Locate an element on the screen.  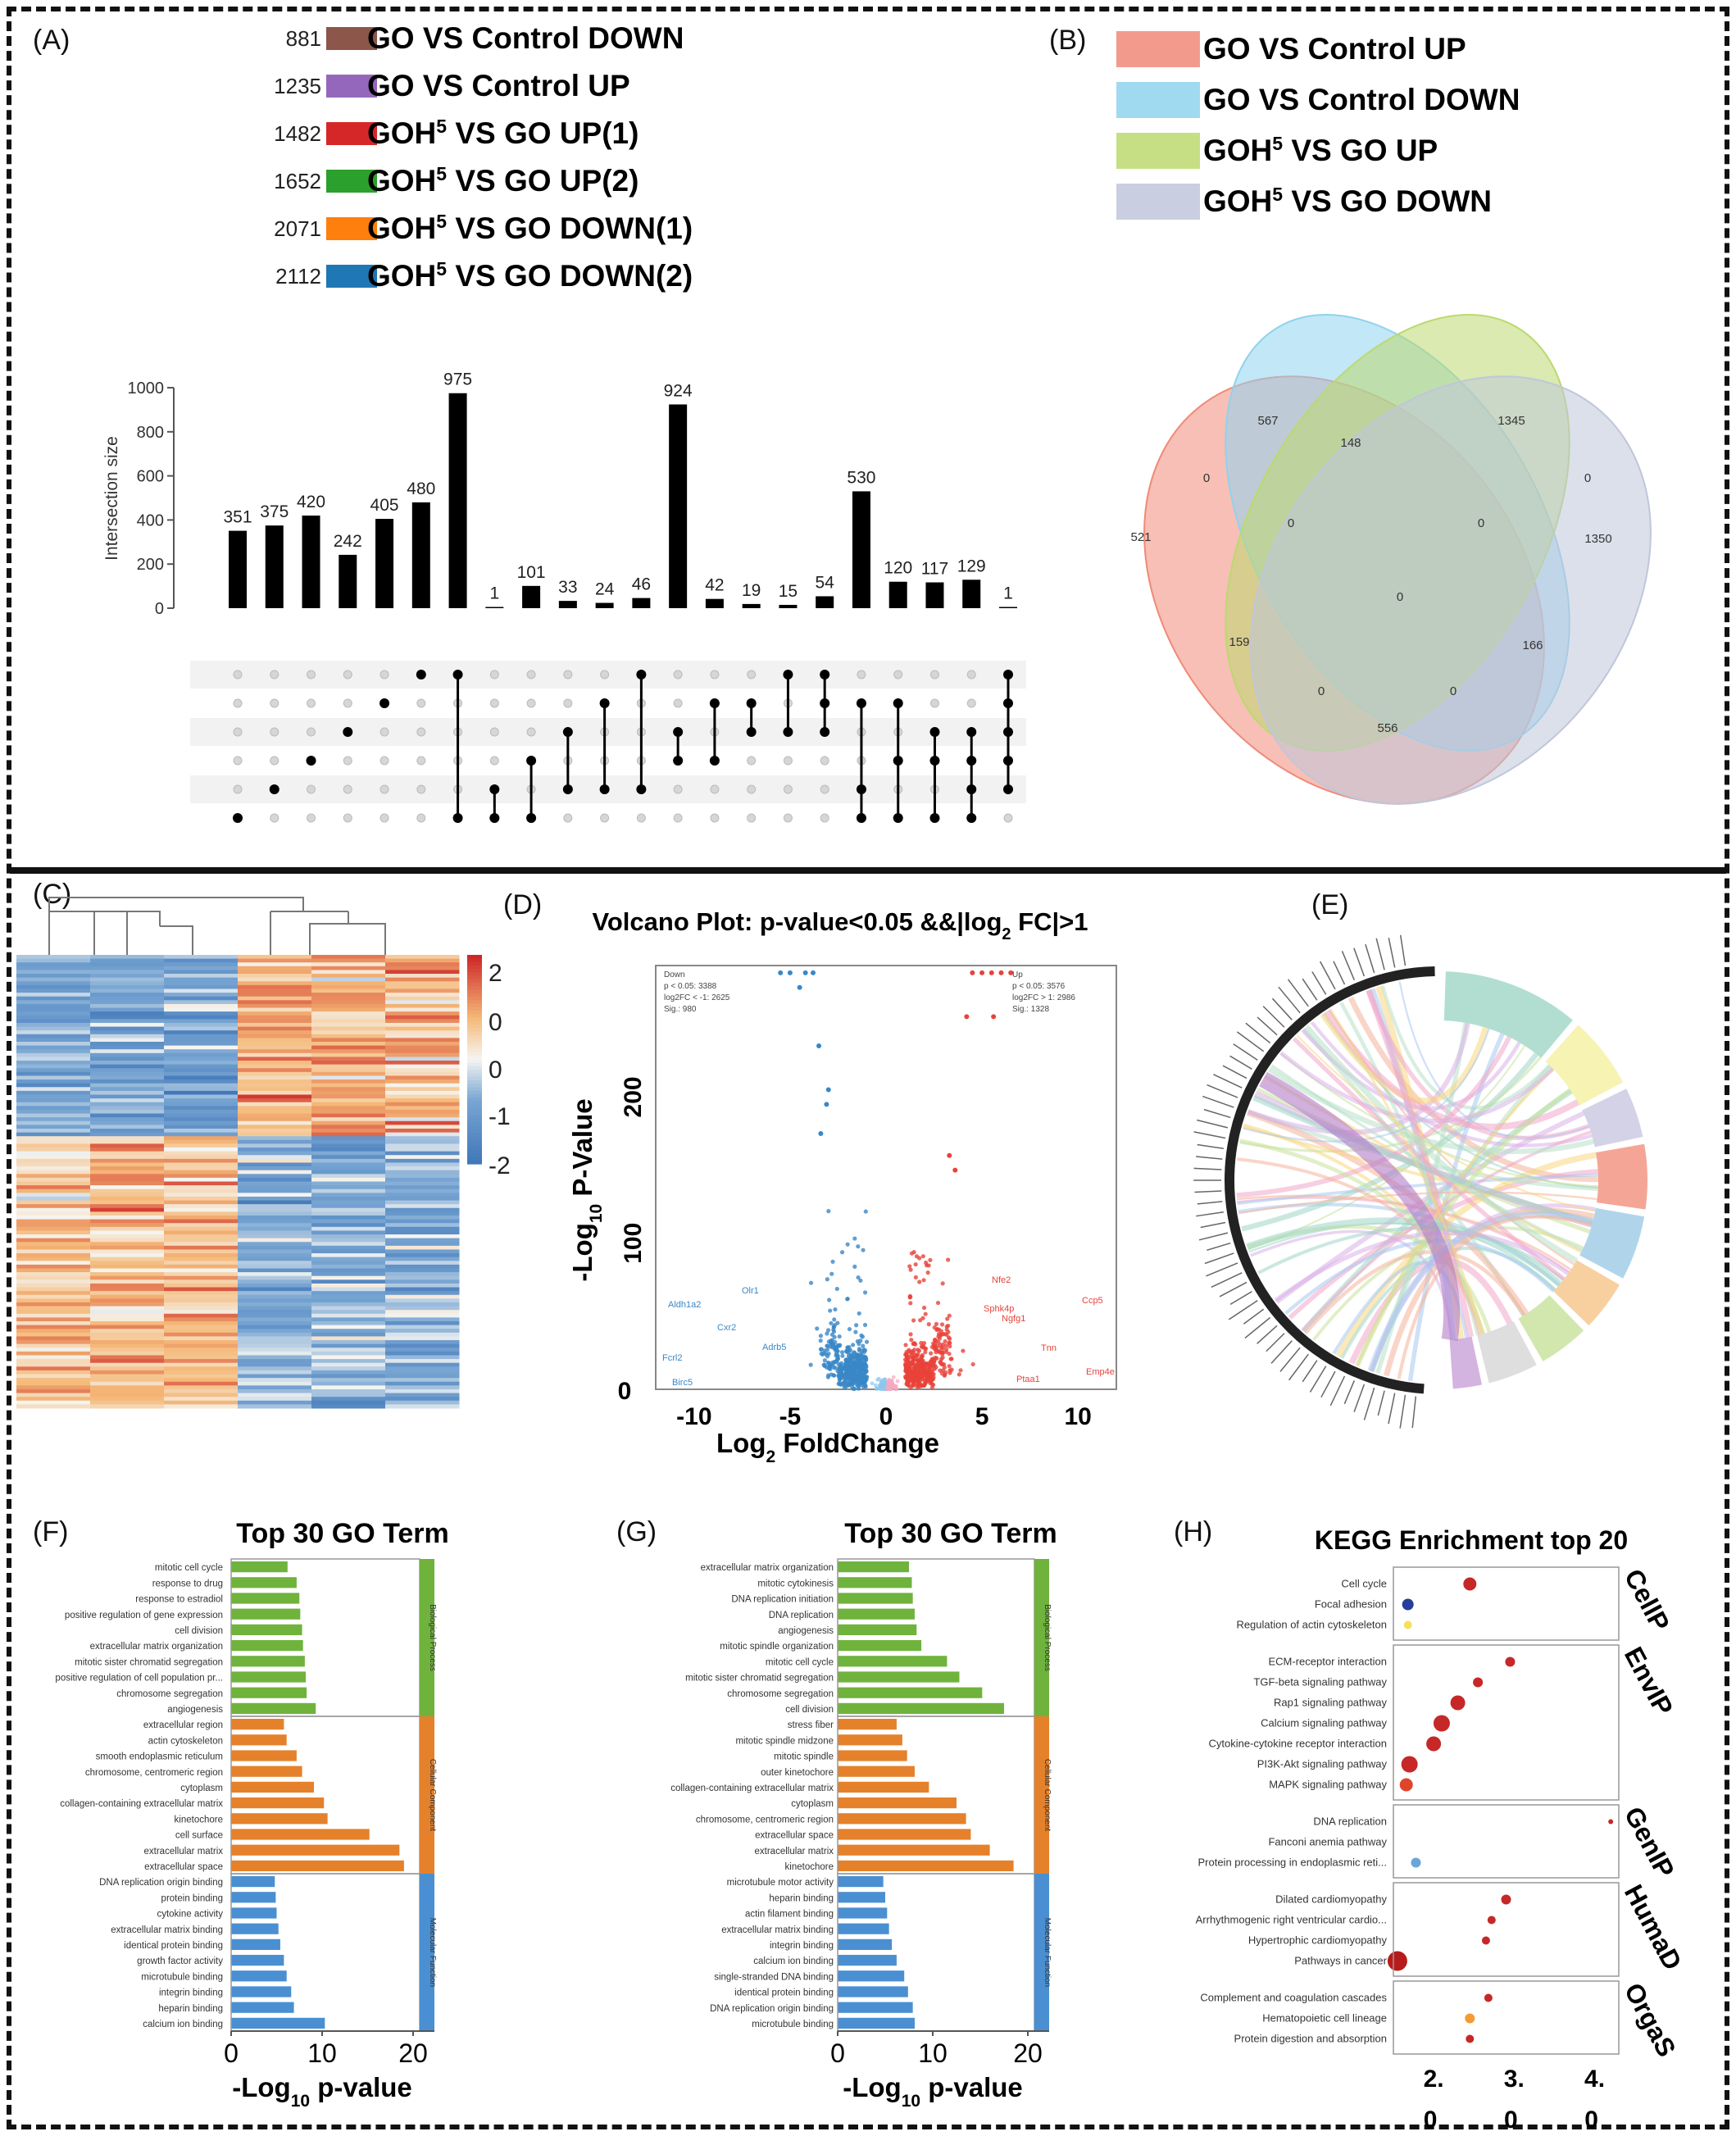
kegg-group-frame is located at coordinates (1506, 2017).